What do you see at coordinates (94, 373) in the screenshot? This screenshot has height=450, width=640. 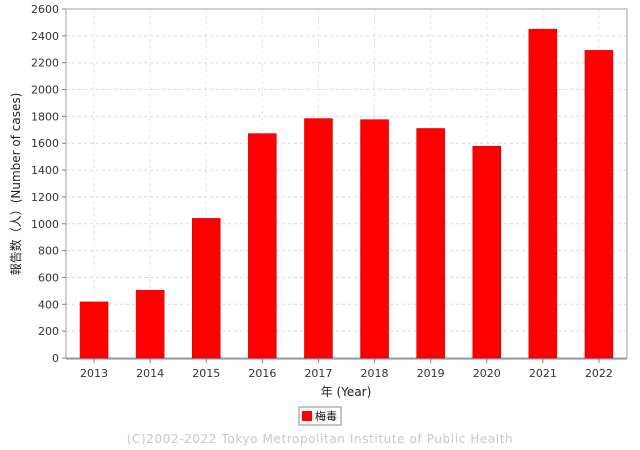 I see `x-tick-label: 2013` at bounding box center [94, 373].